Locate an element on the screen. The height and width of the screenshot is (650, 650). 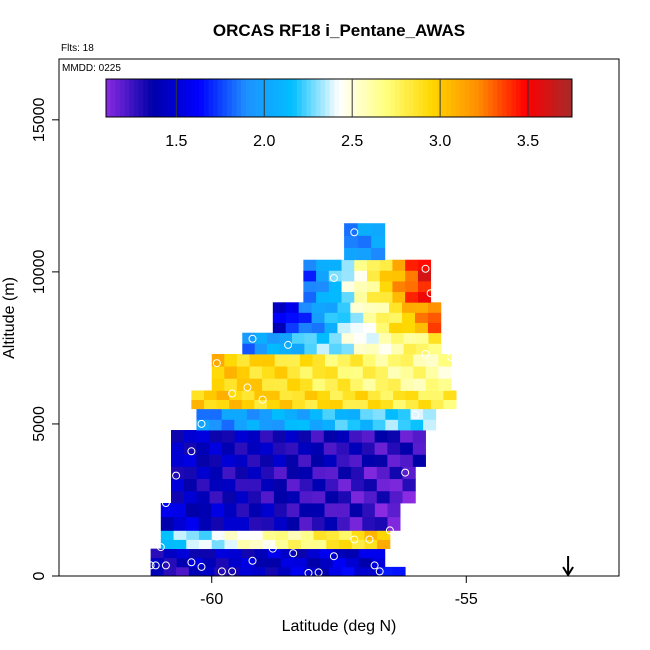
y-axis: 0 5000 10000 15000 is located at coordinates (45, 338).